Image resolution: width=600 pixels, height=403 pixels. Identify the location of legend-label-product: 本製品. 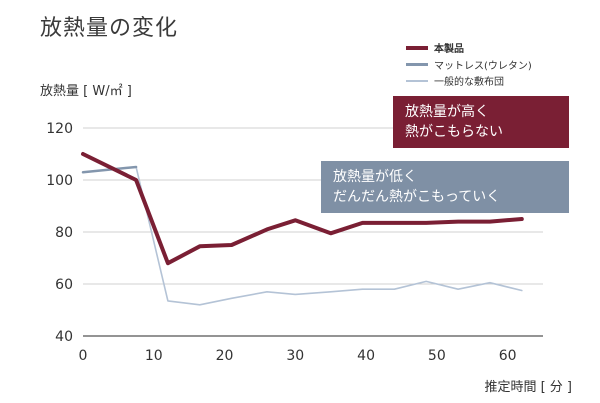
(449, 49).